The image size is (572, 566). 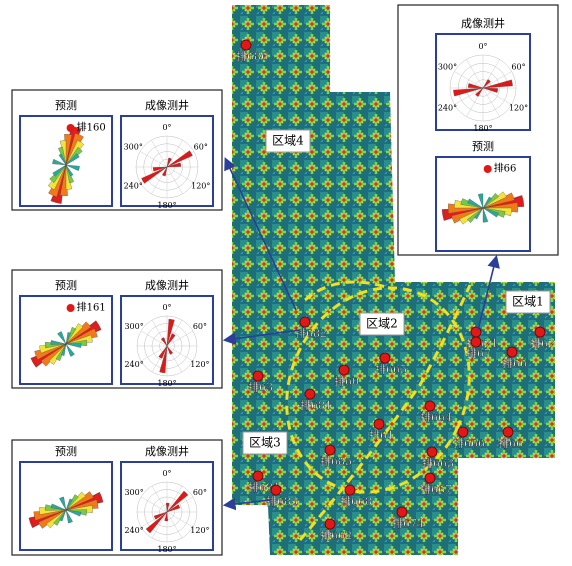 I want to click on well-label: 排160, so click(x=91, y=127).